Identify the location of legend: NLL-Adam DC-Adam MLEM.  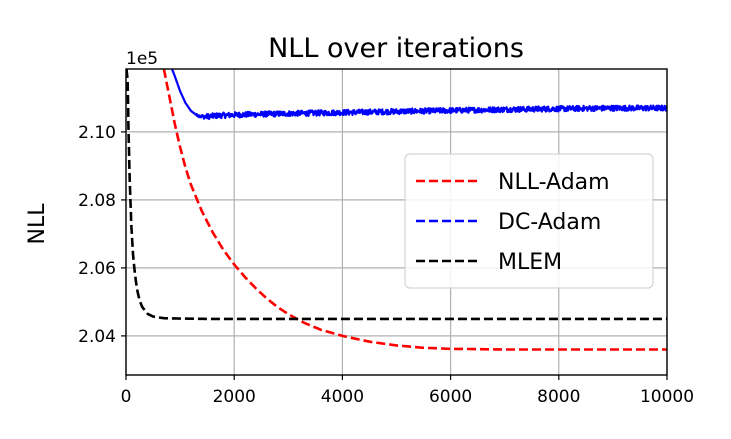
(529, 221).